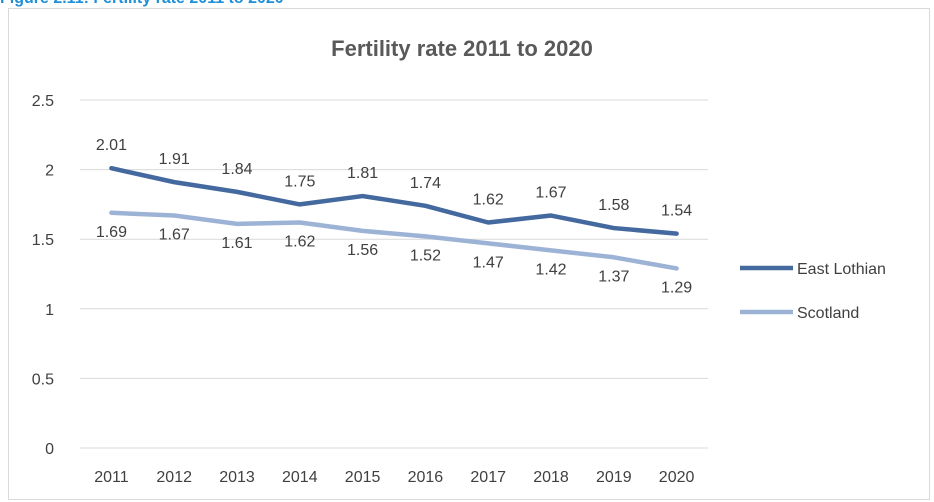 This screenshot has height=502, width=934. What do you see at coordinates (828, 313) in the screenshot?
I see `legend-label: Scotland` at bounding box center [828, 313].